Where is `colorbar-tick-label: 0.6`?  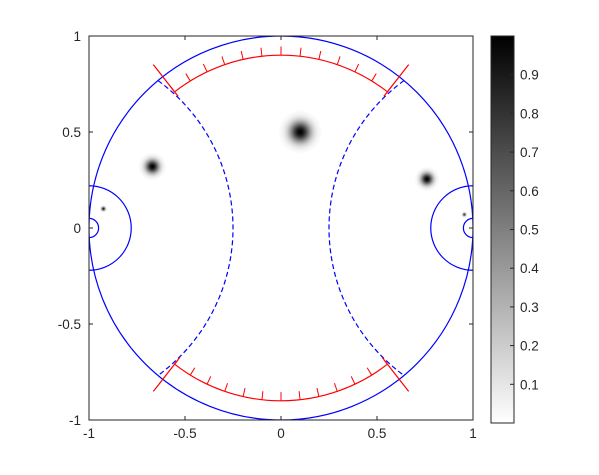 colorbar-tick-label: 0.6 is located at coordinates (529, 191).